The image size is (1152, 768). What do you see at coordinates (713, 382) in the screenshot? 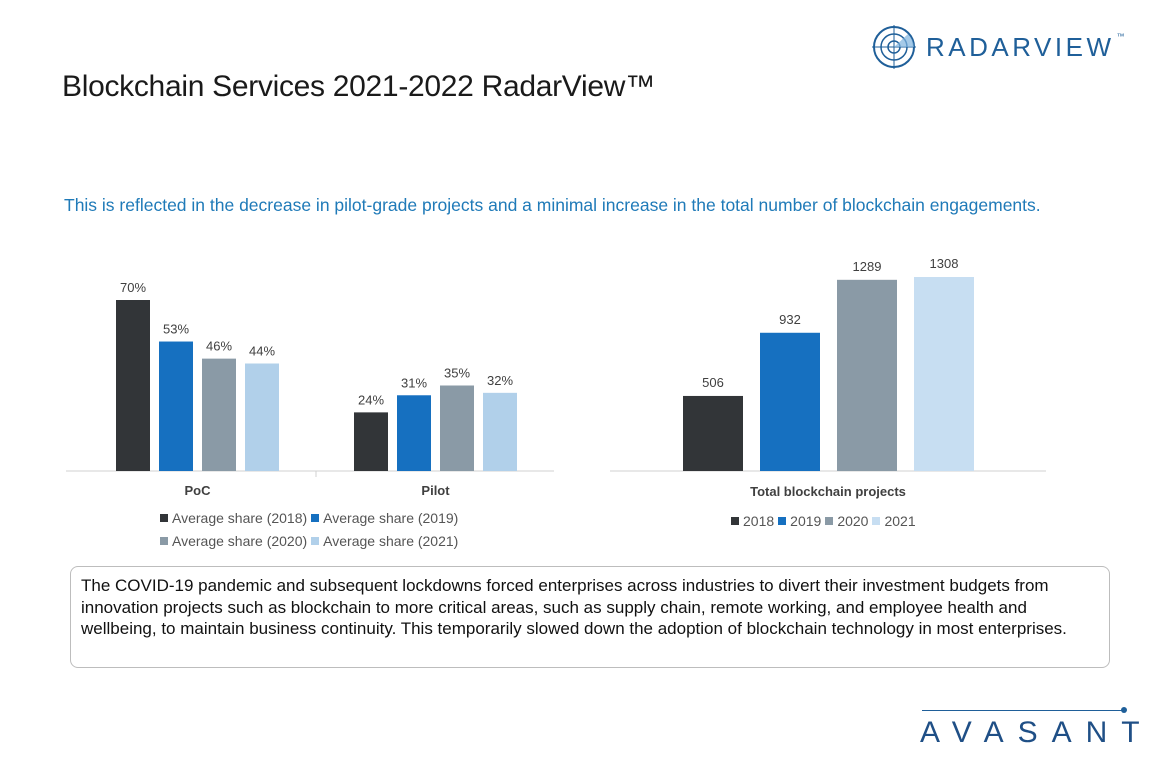
I see `data-label: 506` at bounding box center [713, 382].